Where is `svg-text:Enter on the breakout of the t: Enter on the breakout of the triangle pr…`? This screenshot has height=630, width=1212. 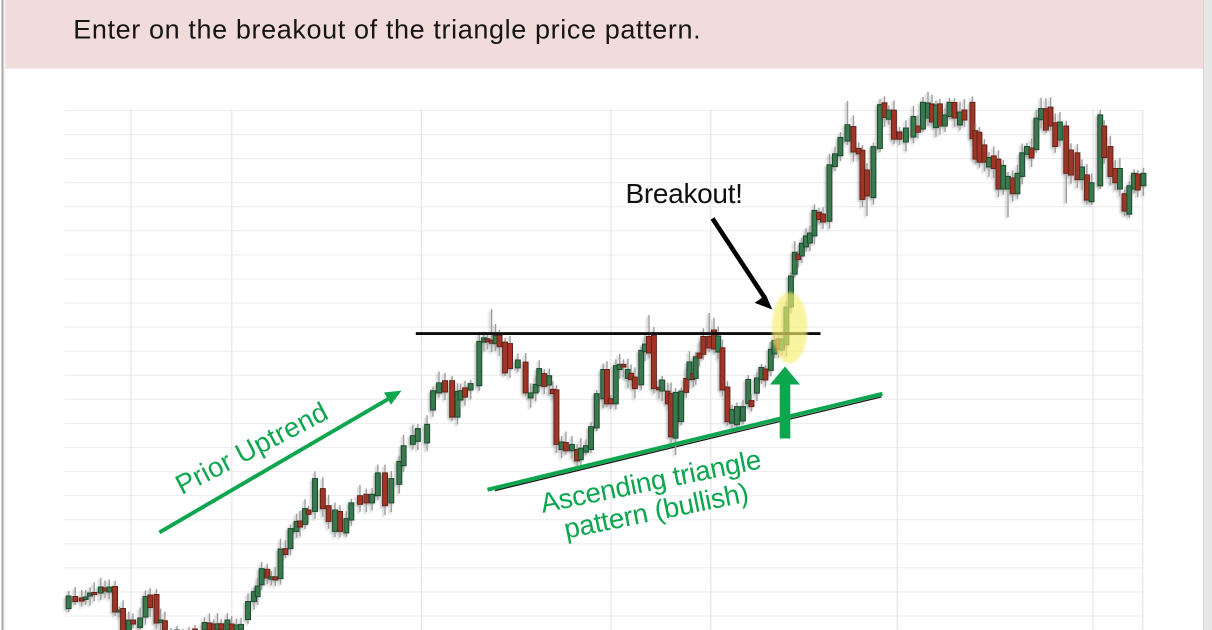
svg-text:Enter on the breakout of the t: Enter on the breakout of the triangle pr… is located at coordinates (387, 30).